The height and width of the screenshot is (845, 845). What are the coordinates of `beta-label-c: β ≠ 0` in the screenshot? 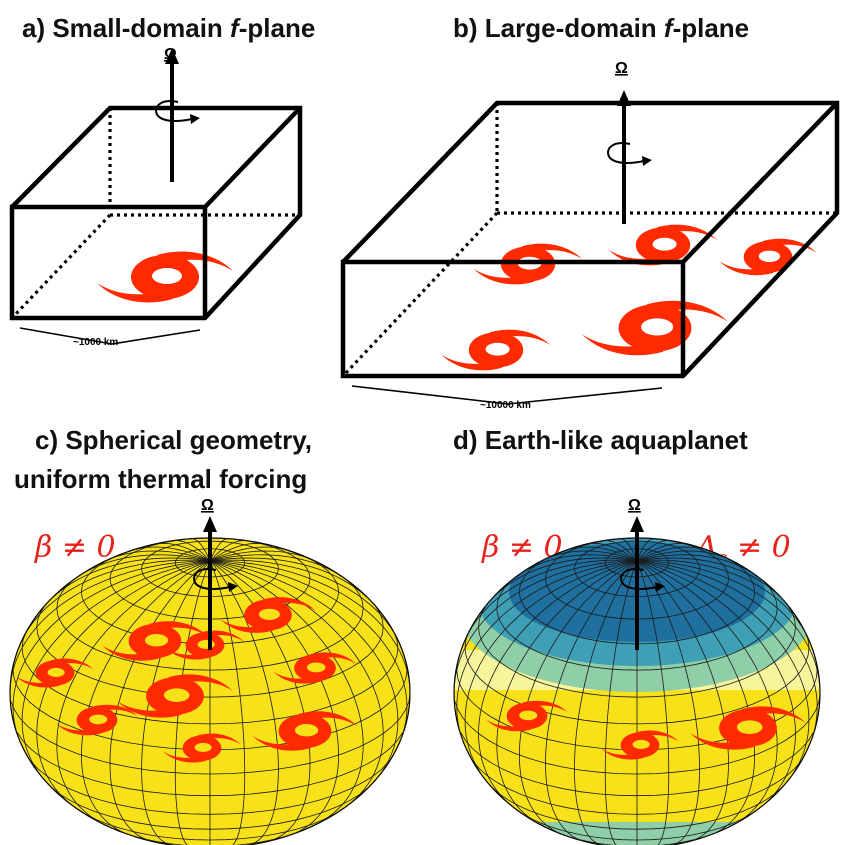 It's located at (75, 547).